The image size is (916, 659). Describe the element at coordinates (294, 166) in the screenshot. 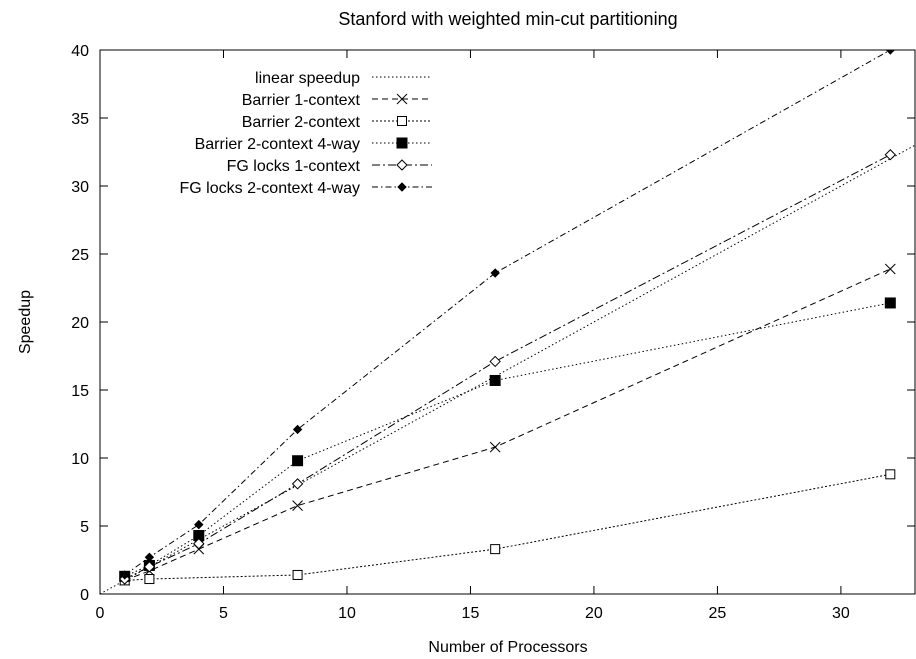

I see `legend-label-5: FG locks 1-context` at that location.